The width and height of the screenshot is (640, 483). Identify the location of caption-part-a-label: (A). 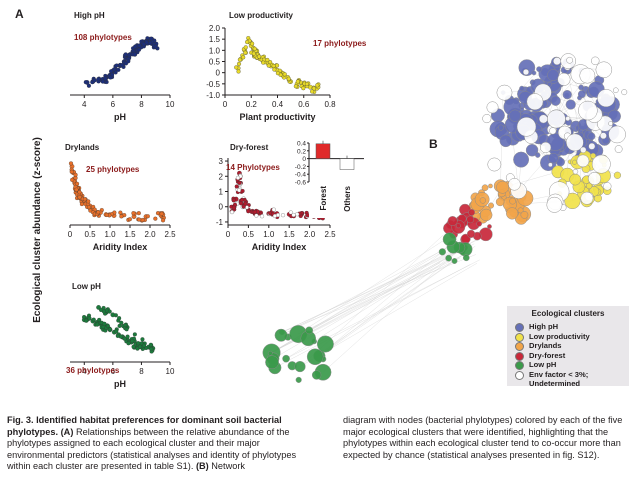
(67, 431).